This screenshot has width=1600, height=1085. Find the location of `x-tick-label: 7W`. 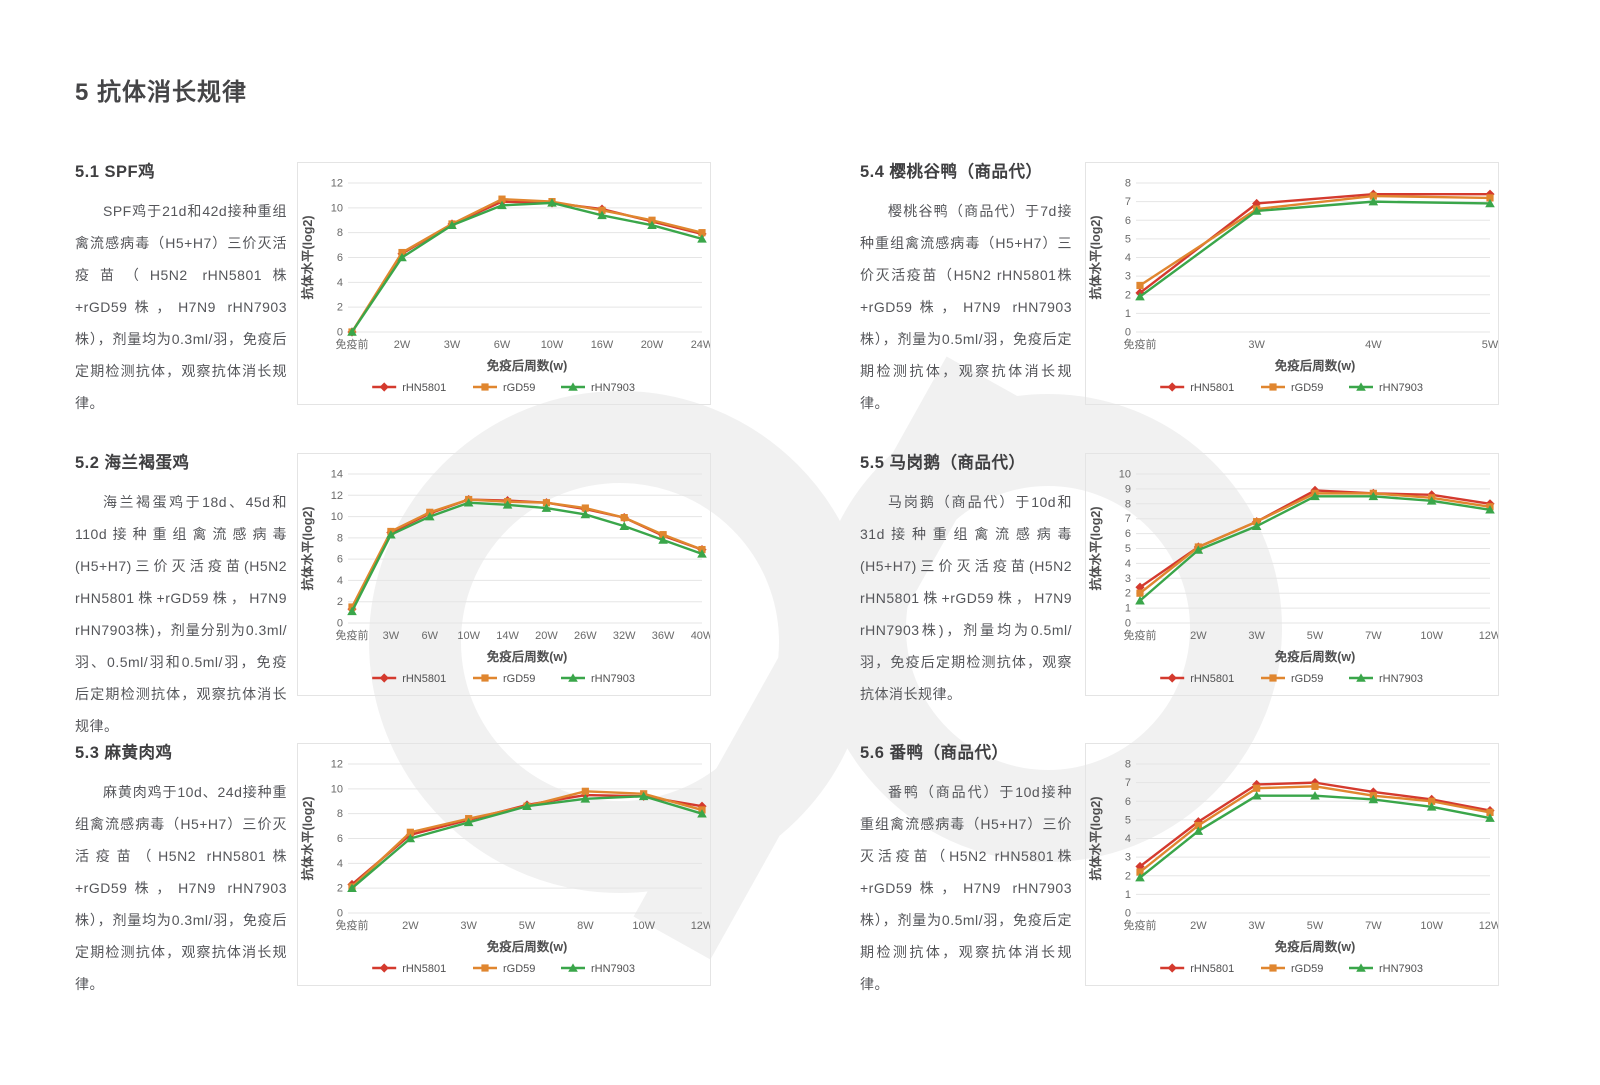

x-tick-label: 7W is located at coordinates (1373, 636).